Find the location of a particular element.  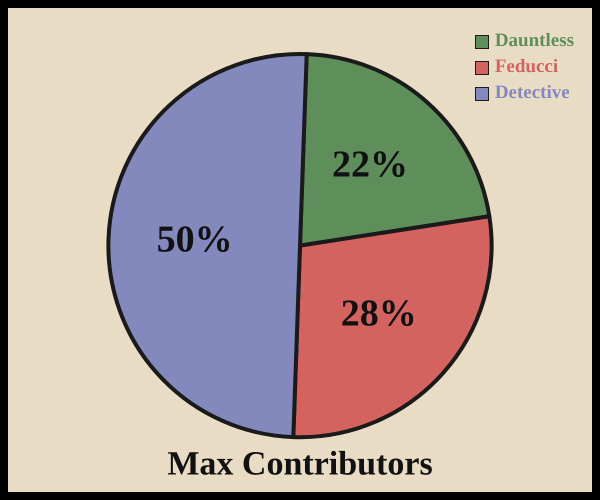

data-label: 22% is located at coordinates (370, 165).